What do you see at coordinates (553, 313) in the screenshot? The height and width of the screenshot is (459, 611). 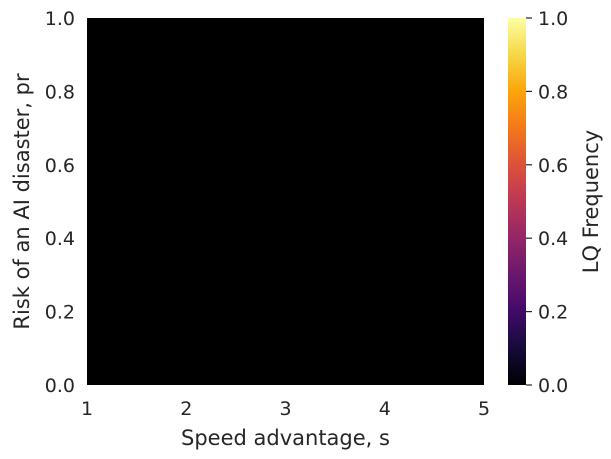 I see `colorbar-tick-label: 0.2` at bounding box center [553, 313].